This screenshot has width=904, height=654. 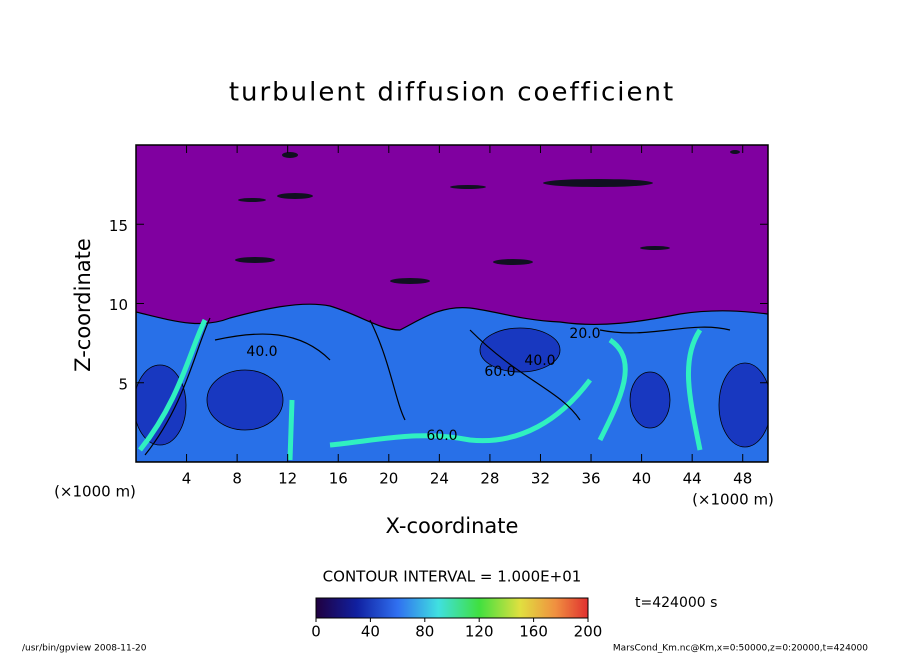 What do you see at coordinates (733, 500) in the screenshot?
I see `x-unit: (×1000 m)` at bounding box center [733, 500].